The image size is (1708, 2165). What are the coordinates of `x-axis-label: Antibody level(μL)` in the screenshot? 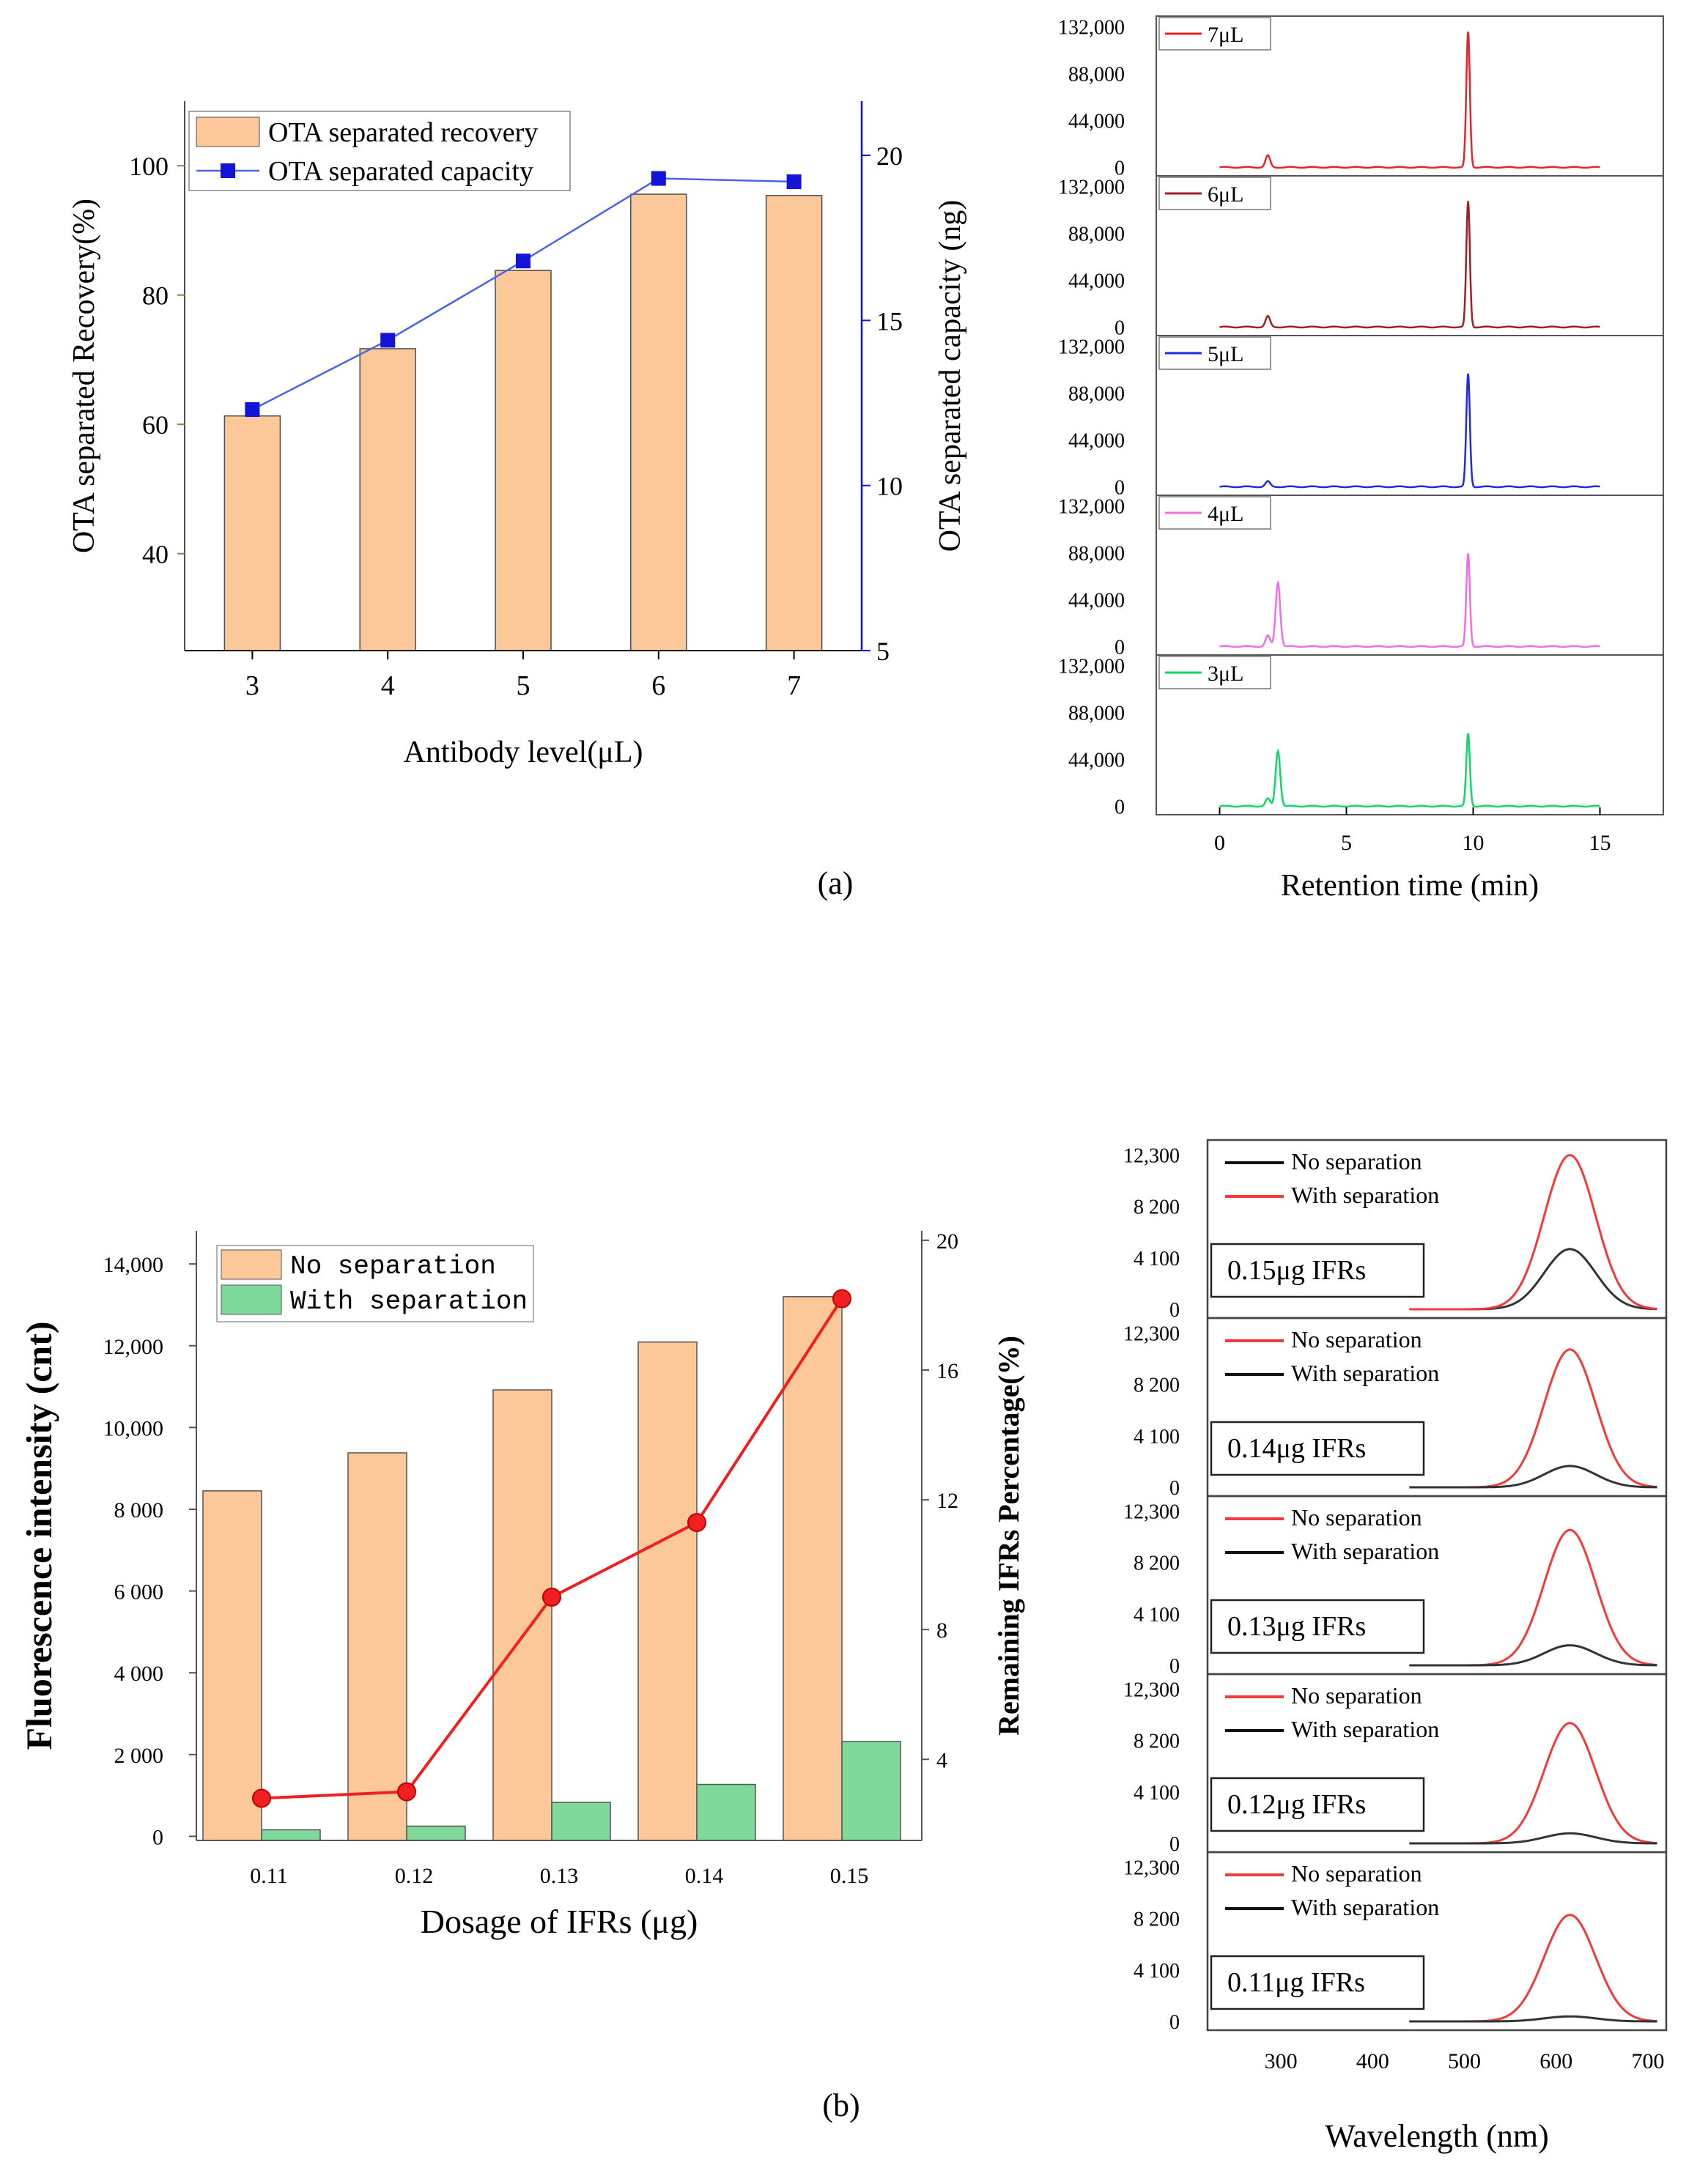 It's located at (523, 752).